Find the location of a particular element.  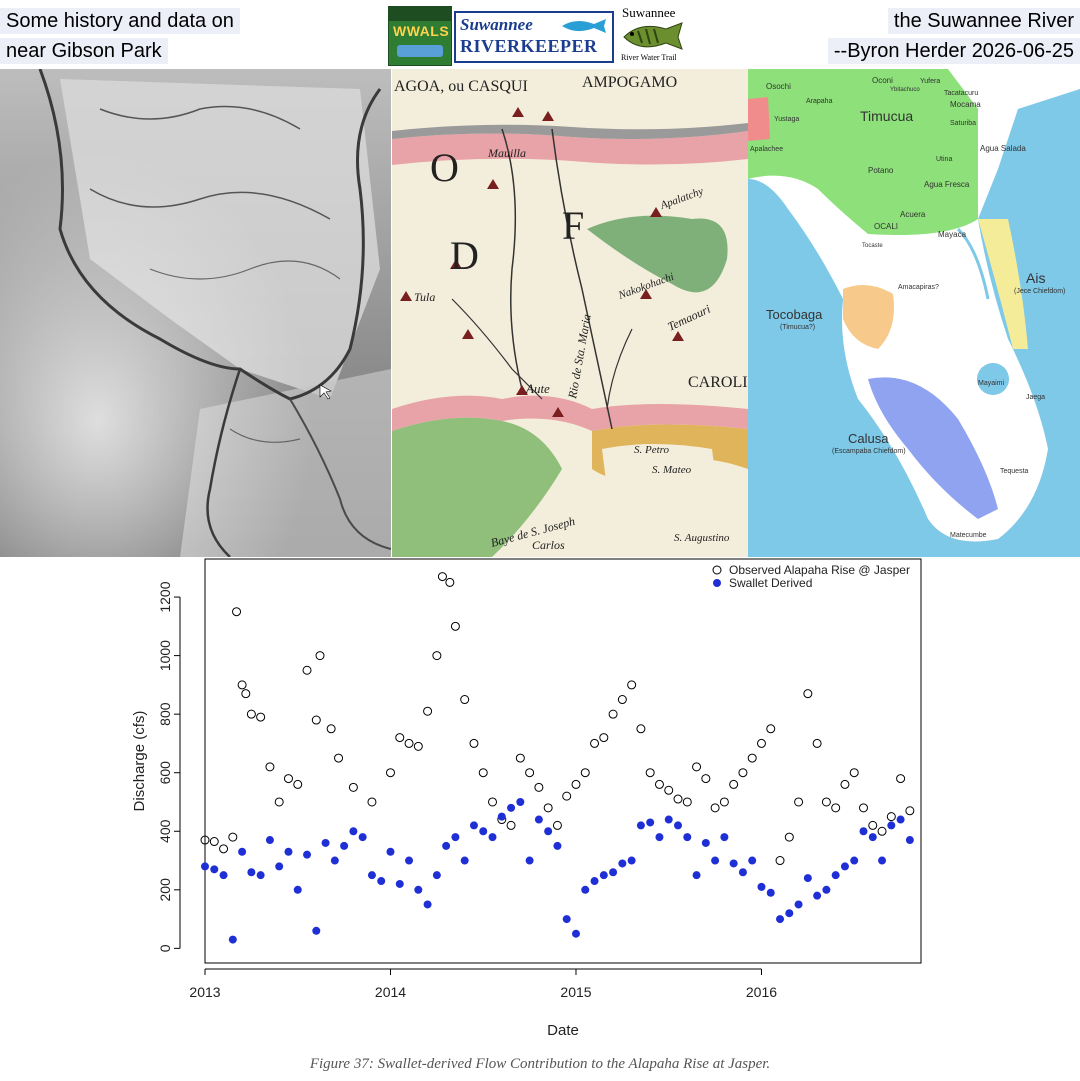

riverkeeper-line2: RIVERKEEPER is located at coordinates (529, 46).